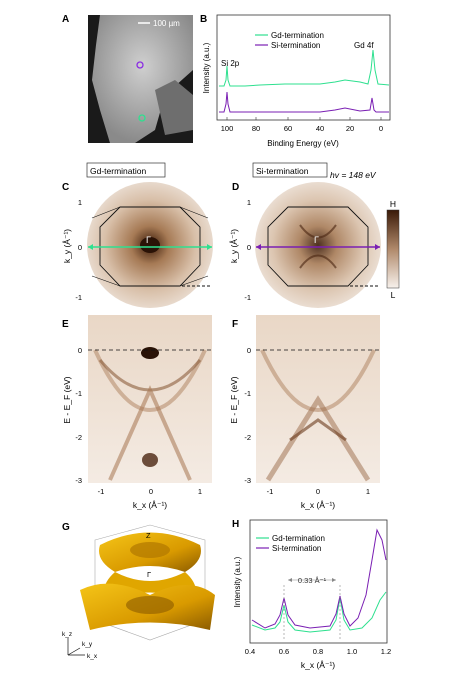 Image resolution: width=451 pixels, height=677 pixels. What do you see at coordinates (166, 23) in the screenshot?
I see `scale-bar-label: 100 µm` at bounding box center [166, 23].